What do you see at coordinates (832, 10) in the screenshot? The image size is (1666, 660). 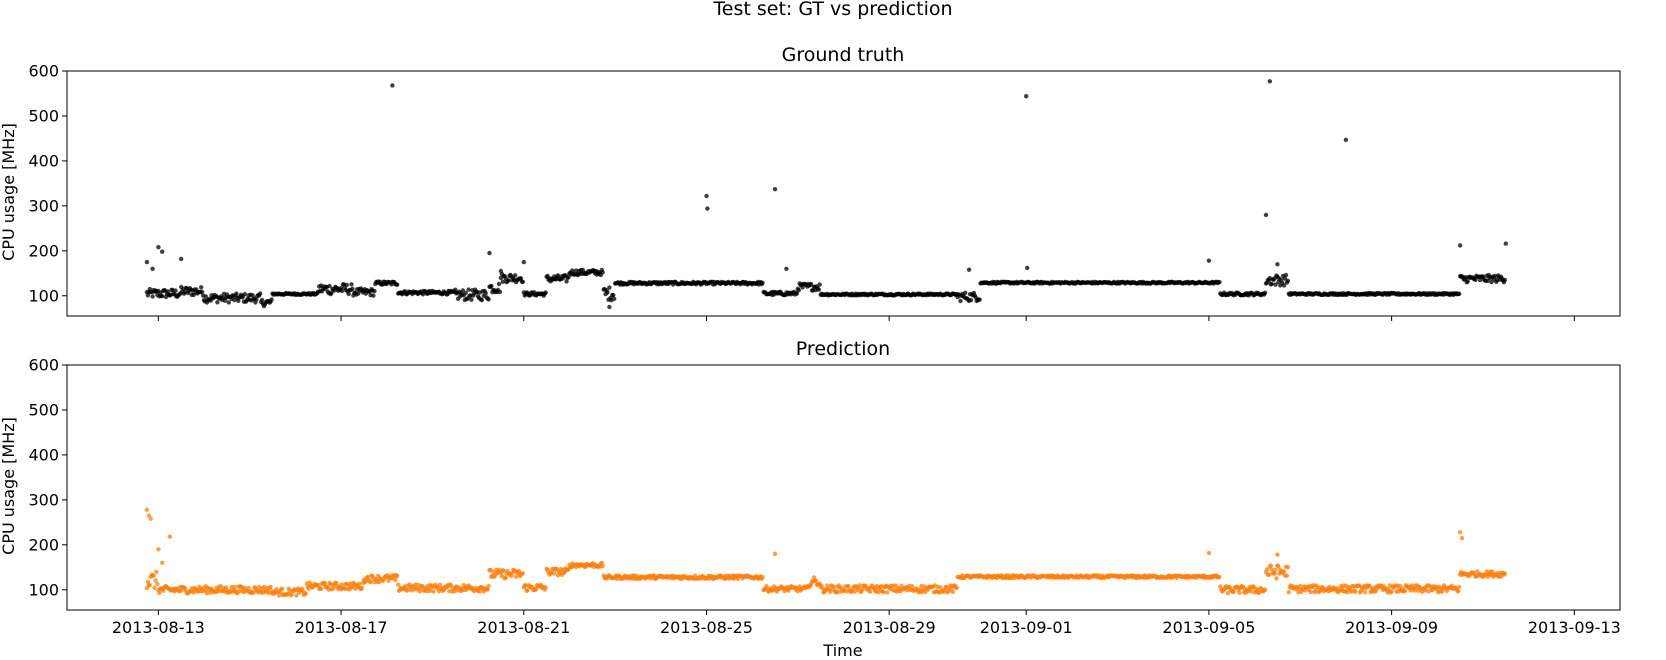 I see `figure-suptitle: Test set: GT vs prediction` at bounding box center [832, 10].